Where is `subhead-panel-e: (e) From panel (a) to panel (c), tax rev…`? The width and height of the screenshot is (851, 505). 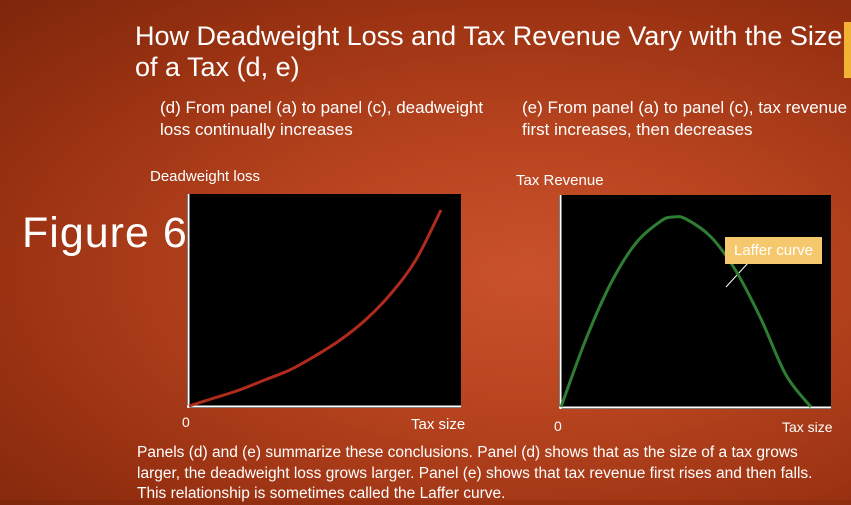 subhead-panel-e: (e) From panel (a) to panel (c), tax rev… is located at coordinates (685, 118).